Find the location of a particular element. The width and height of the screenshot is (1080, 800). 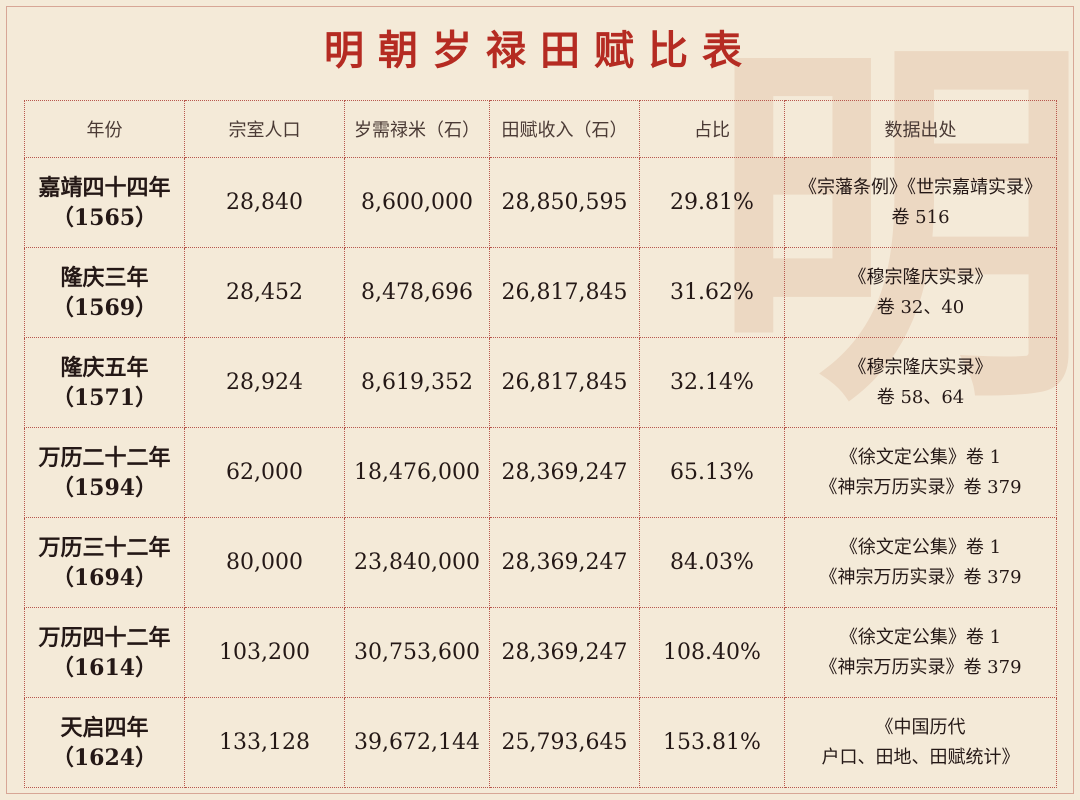

column-header-tax: 田赋收入（石） is located at coordinates (564, 129).